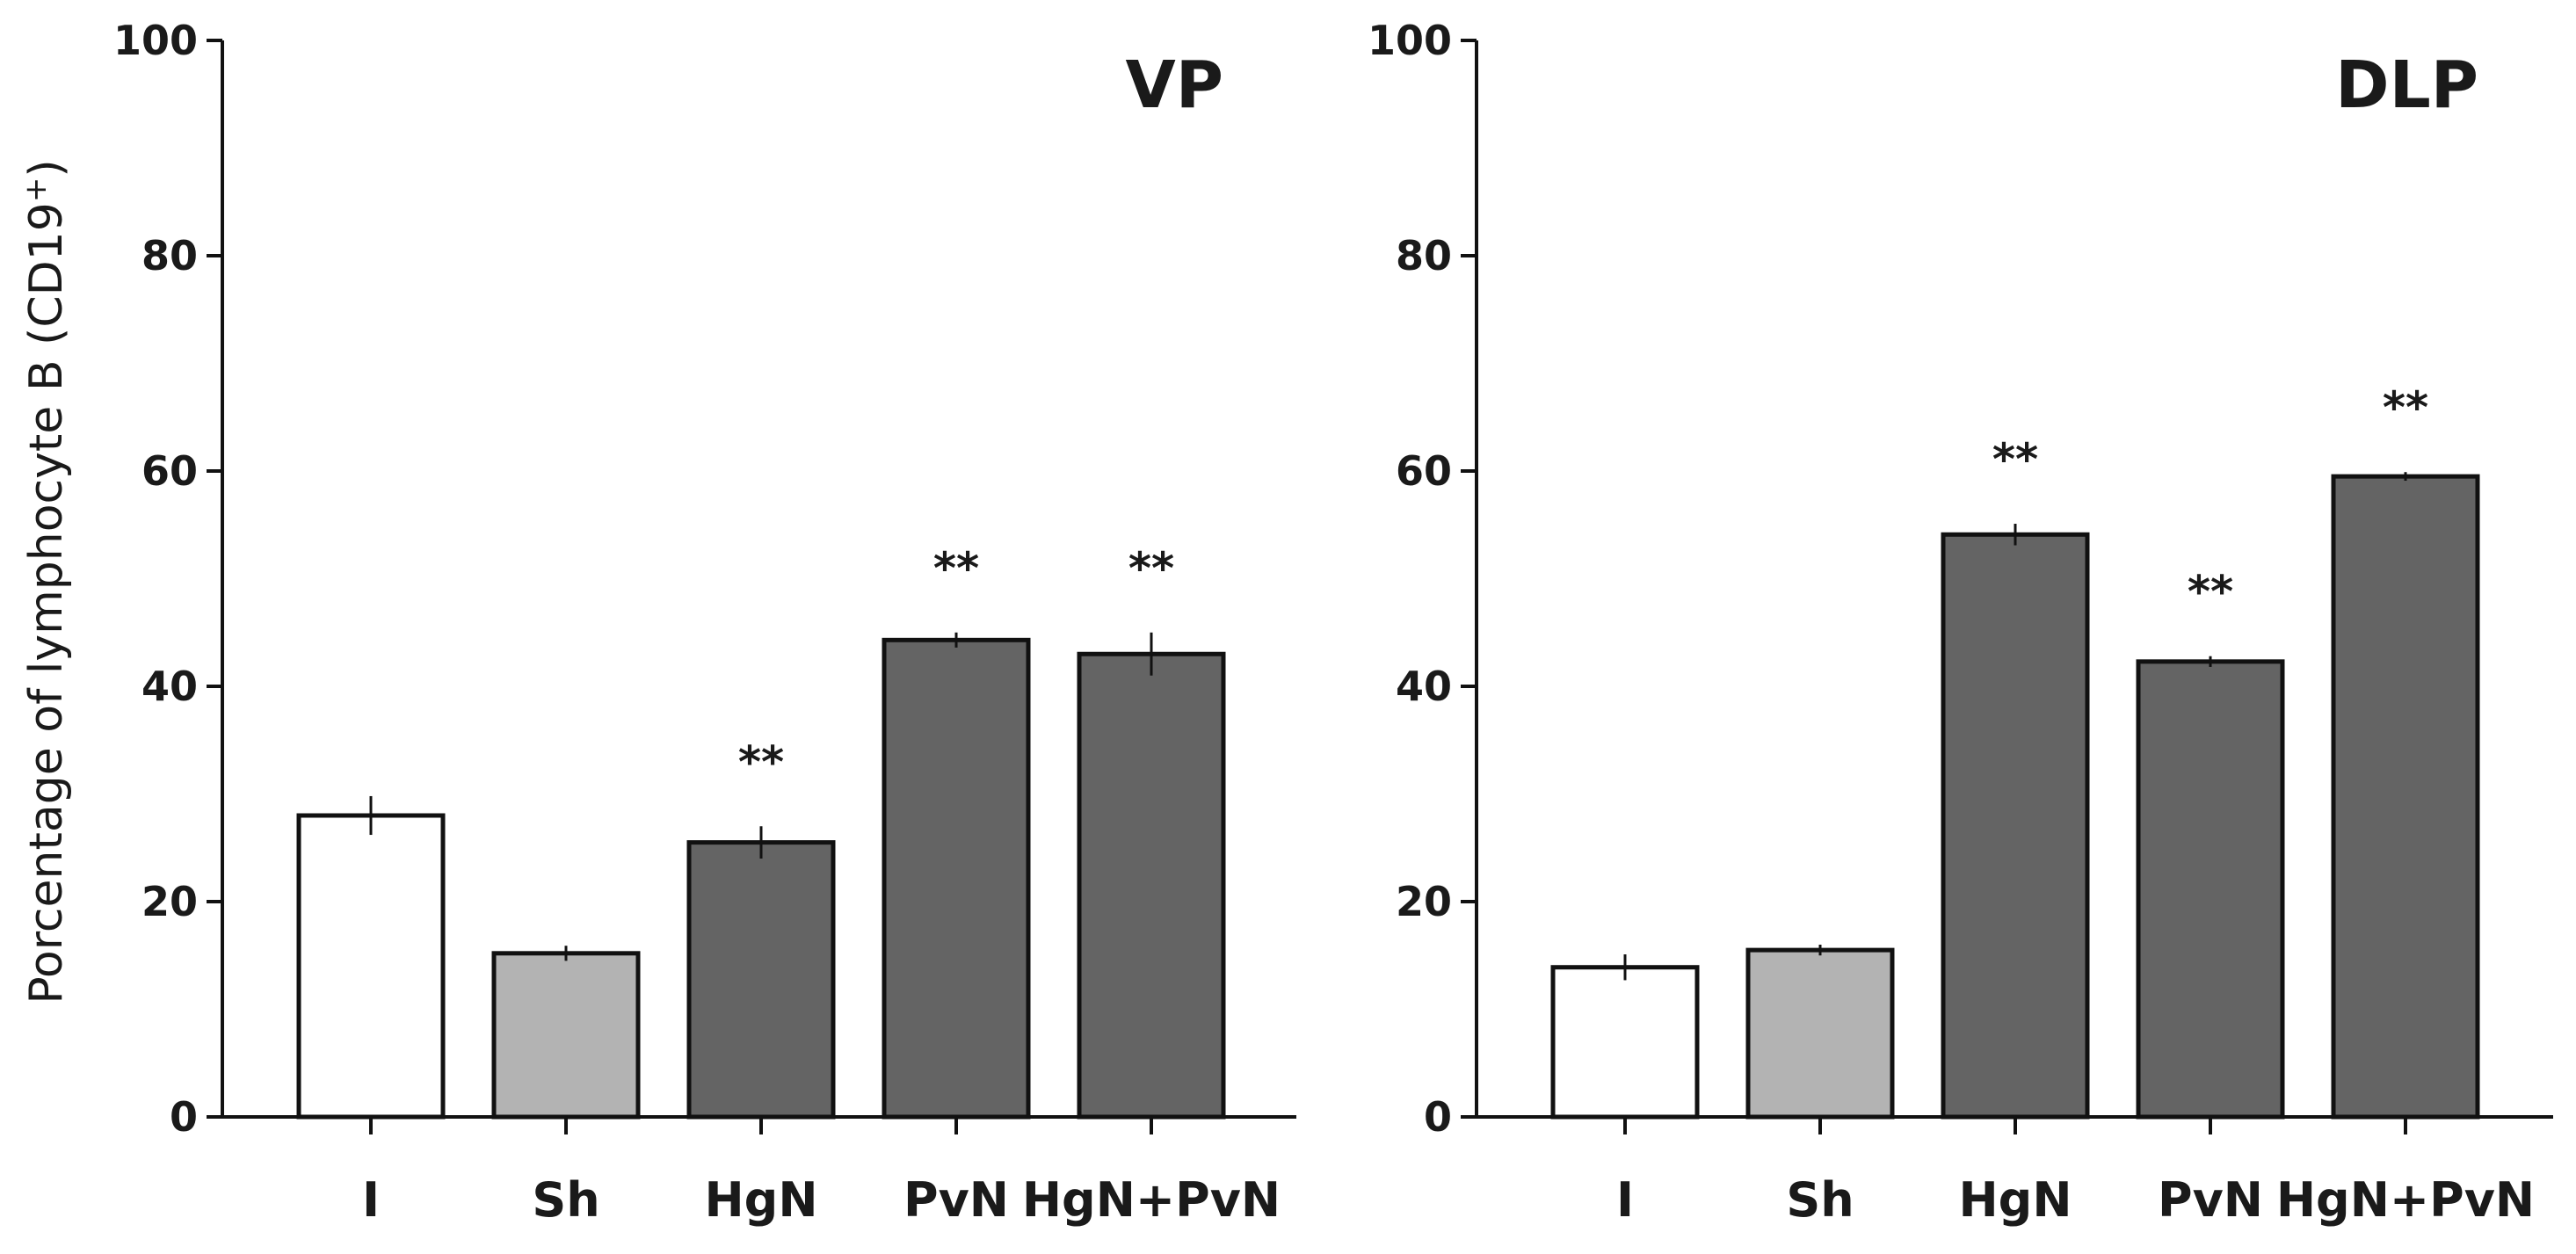 The width and height of the screenshot is (2576, 1254). What do you see at coordinates (2406, 85) in the screenshot?
I see `panel-title: DLP` at bounding box center [2406, 85].